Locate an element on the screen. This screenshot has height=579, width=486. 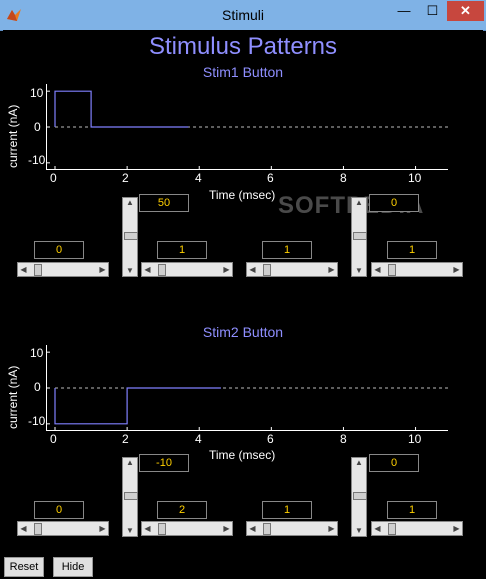
stim2-delay-slider: ◀ ▶ is located at coordinates (63, 528).